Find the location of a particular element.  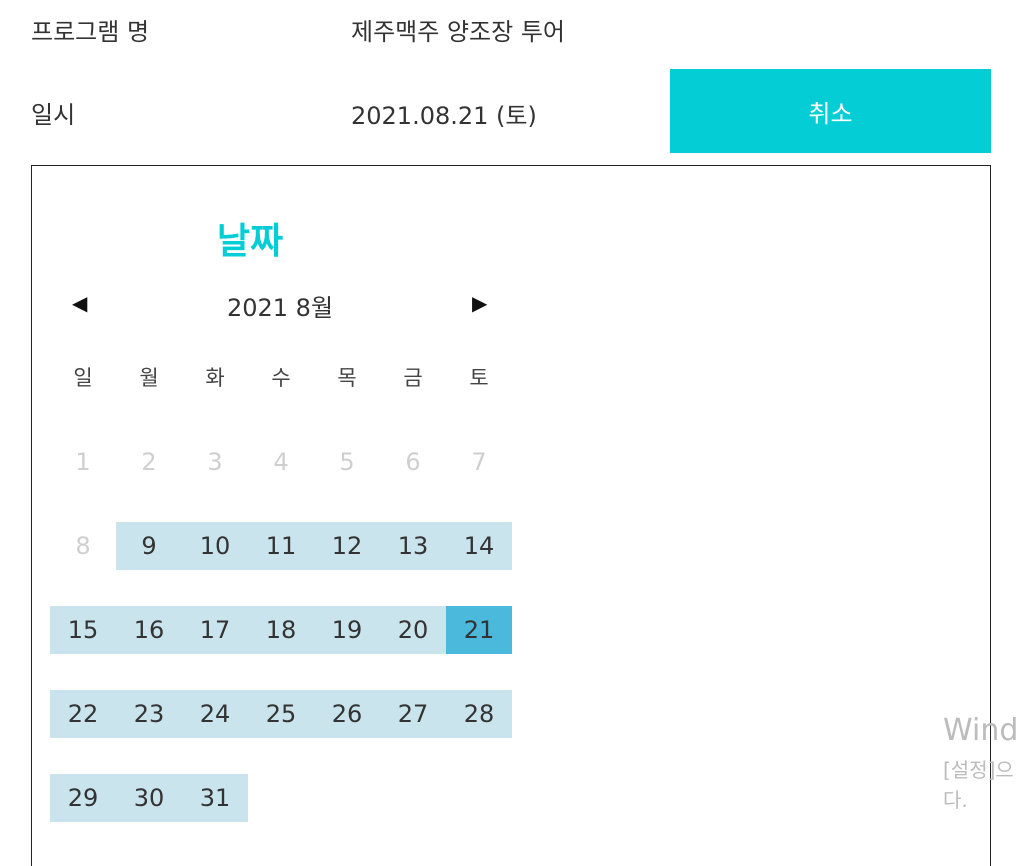

date-cell: 23 is located at coordinates (149, 714).